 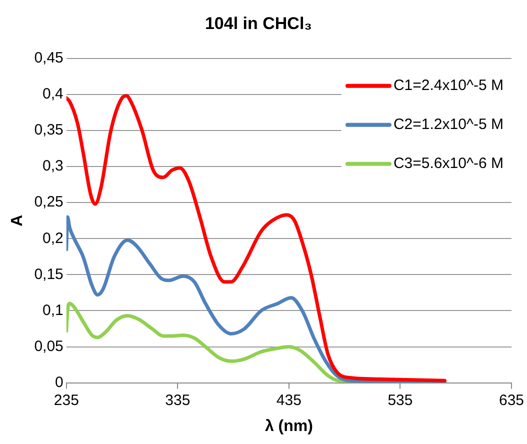 What do you see at coordinates (49, 274) in the screenshot?
I see `y-tick-label: 0,15` at bounding box center [49, 274].